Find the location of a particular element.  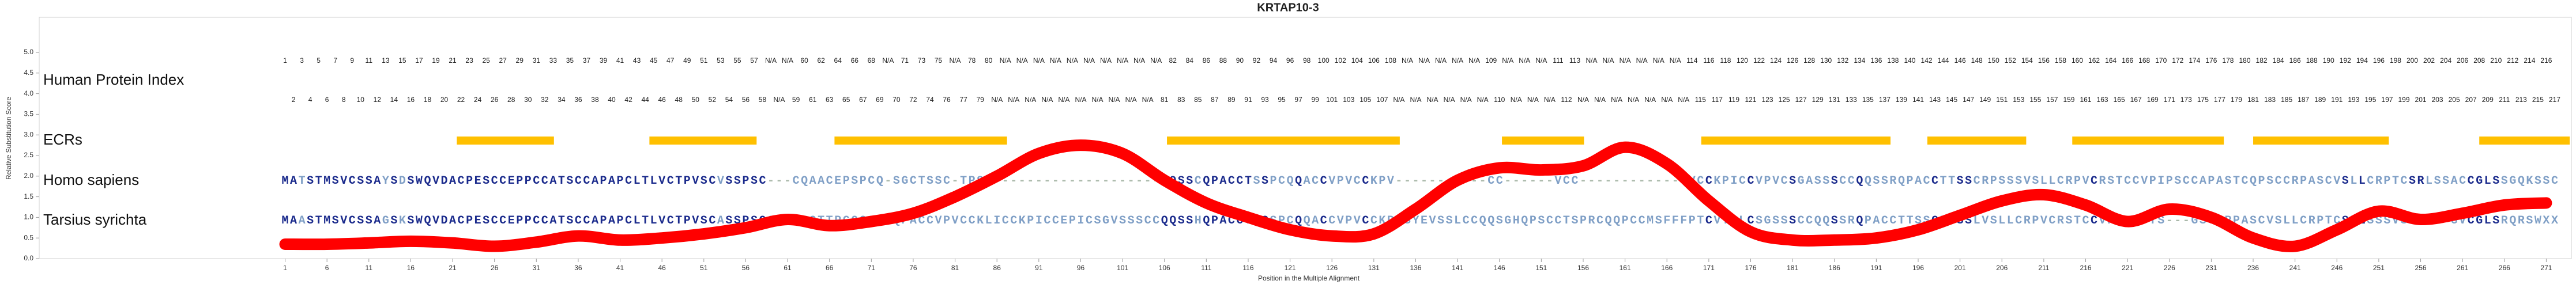

index-label: 176 is located at coordinates (2211, 60).